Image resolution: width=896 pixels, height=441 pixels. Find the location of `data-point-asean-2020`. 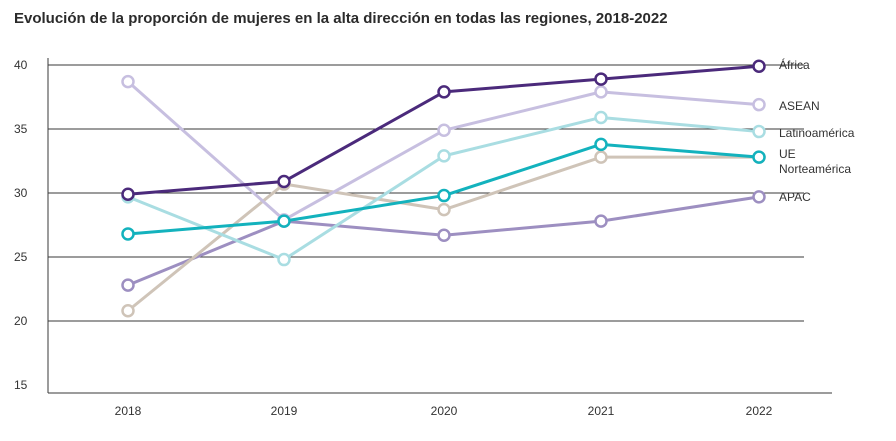

data-point-asean-2020 is located at coordinates (444, 130).